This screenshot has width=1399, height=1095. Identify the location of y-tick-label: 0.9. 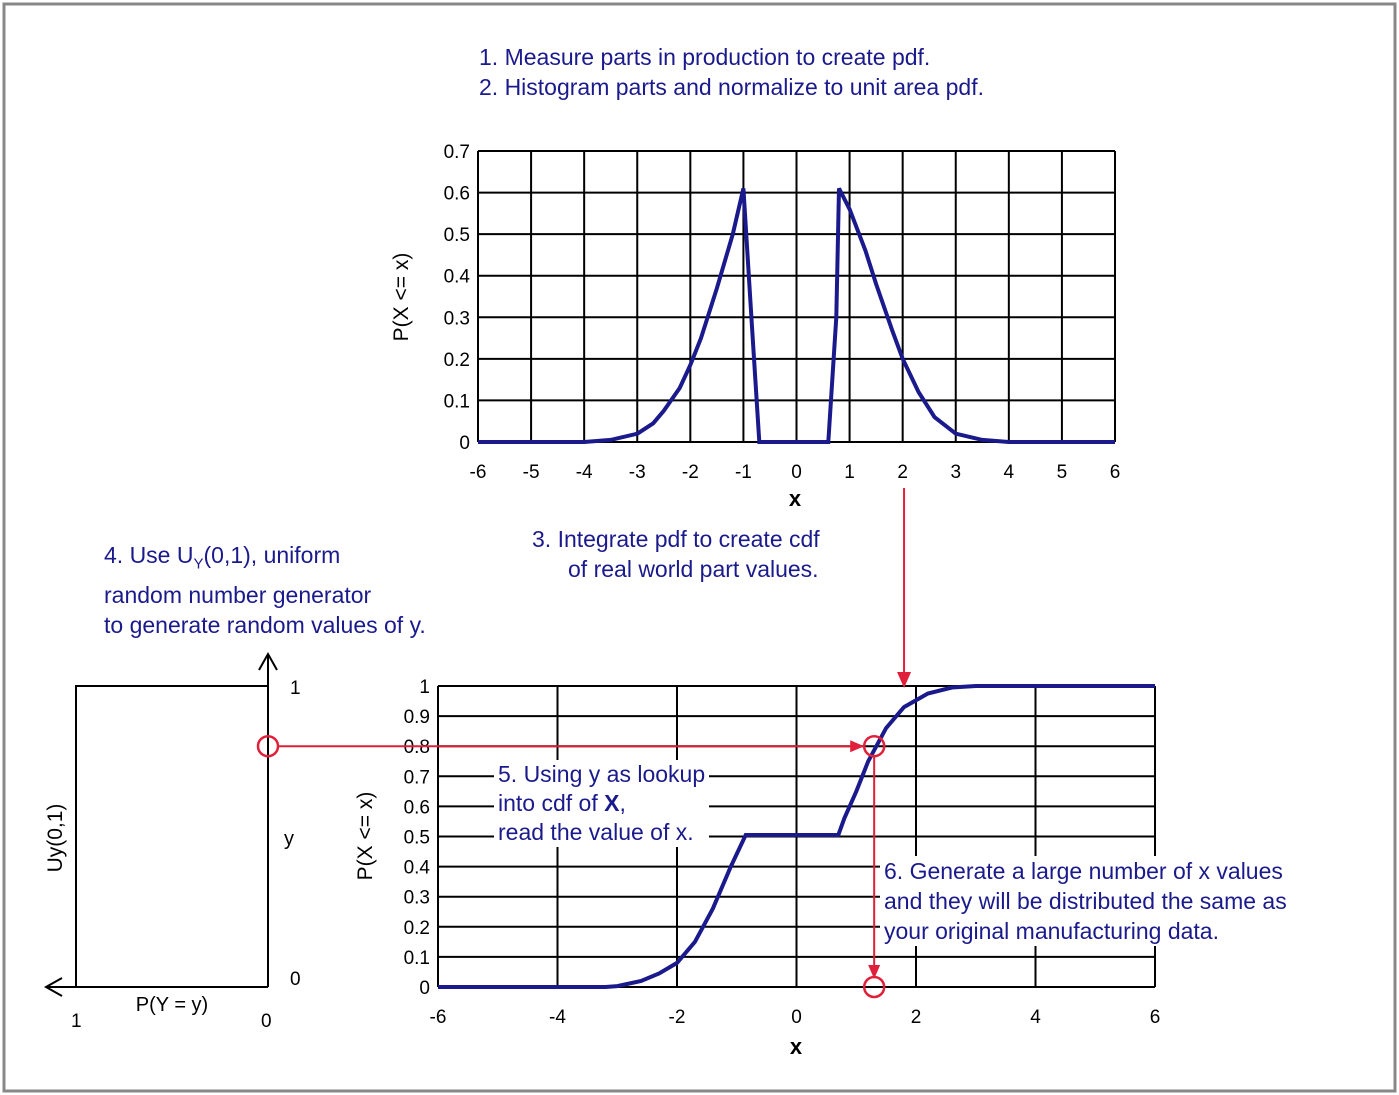
(417, 717).